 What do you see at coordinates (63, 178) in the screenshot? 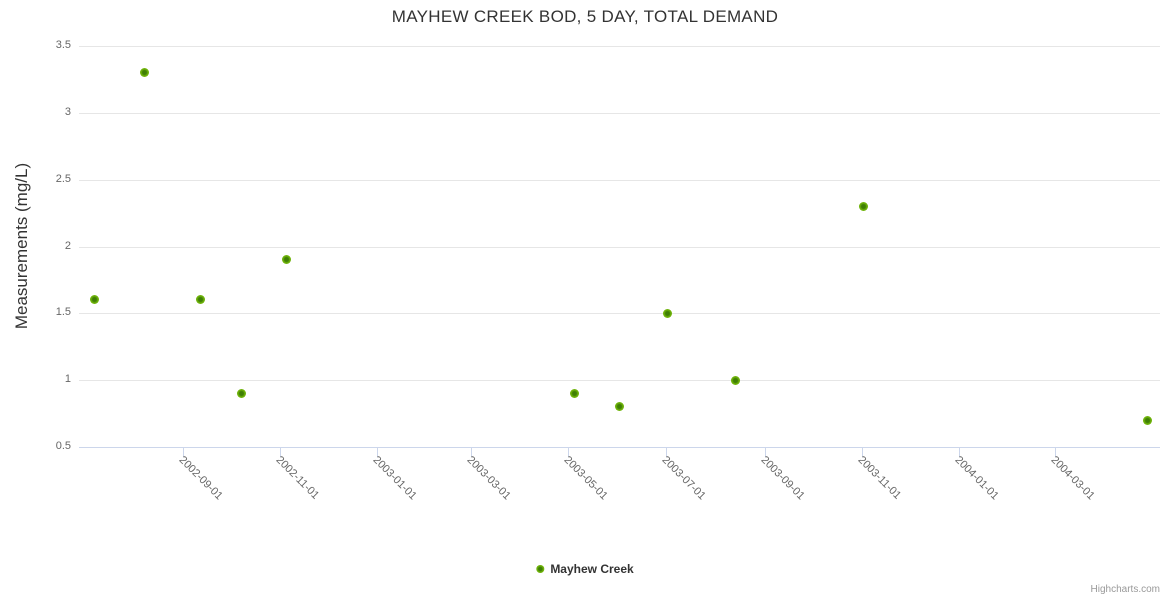
I see `y-axis-label: 2.5` at bounding box center [63, 178].